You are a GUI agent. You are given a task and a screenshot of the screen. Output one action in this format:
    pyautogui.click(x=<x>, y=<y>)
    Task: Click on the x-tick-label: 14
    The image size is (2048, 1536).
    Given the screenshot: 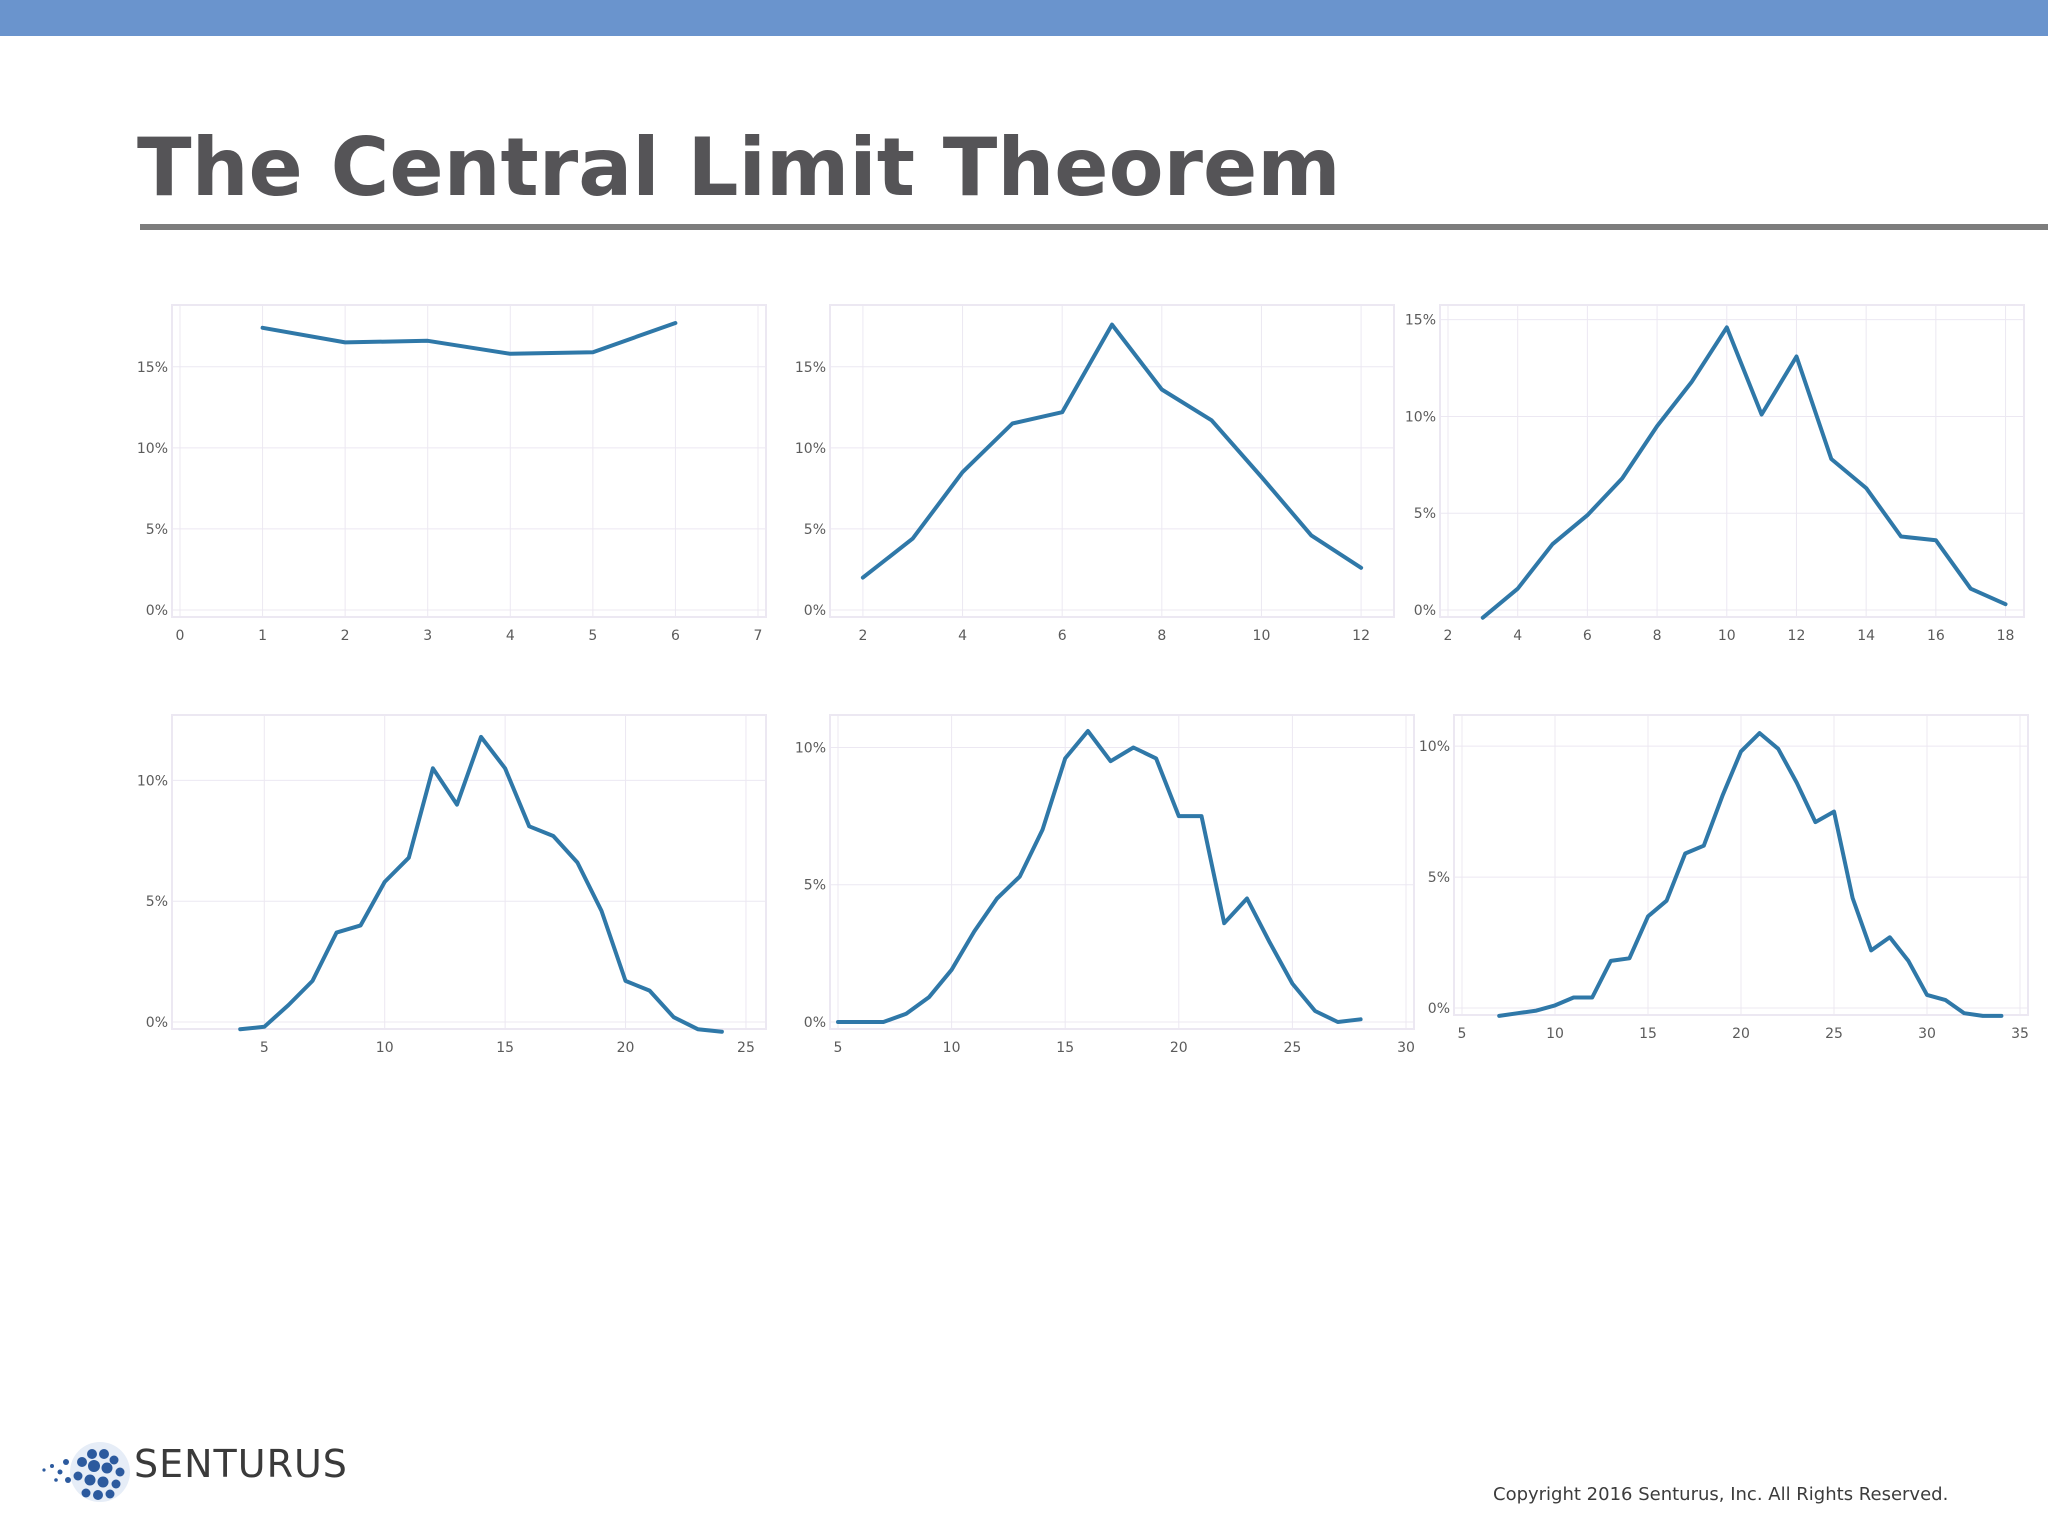 What is the action you would take?
    pyautogui.click(x=1866, y=636)
    